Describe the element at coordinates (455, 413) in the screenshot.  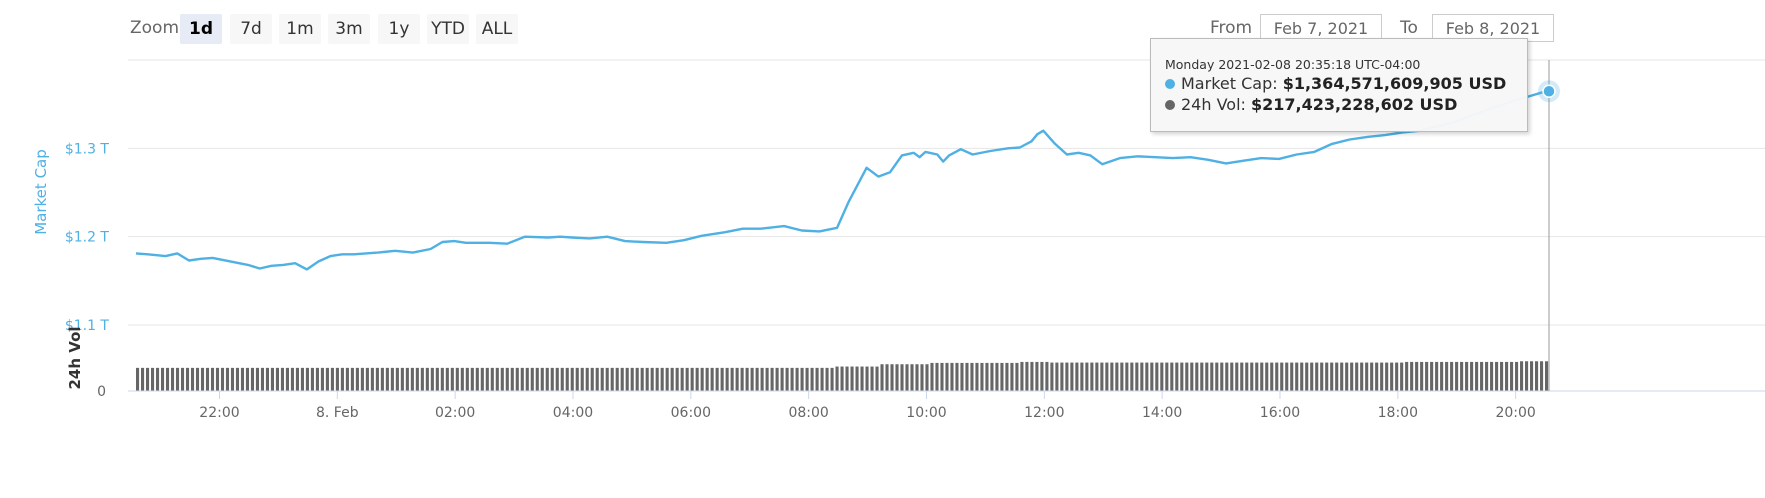
I see `x-tick-label: 02:00` at that location.